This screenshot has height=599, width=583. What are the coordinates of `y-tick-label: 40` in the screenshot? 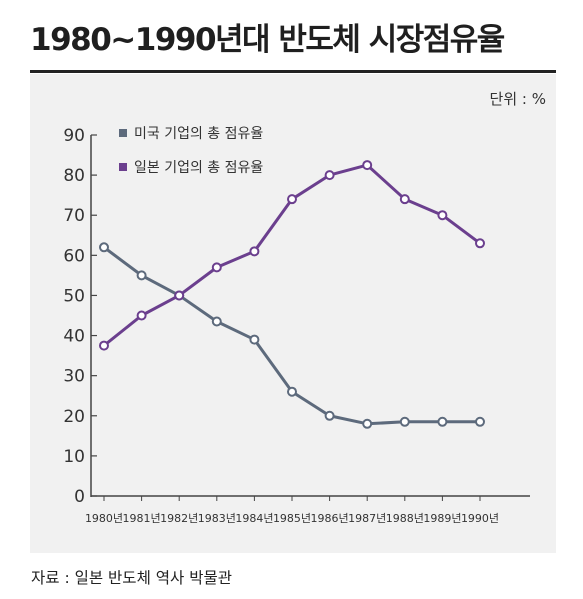 It's located at (74, 337).